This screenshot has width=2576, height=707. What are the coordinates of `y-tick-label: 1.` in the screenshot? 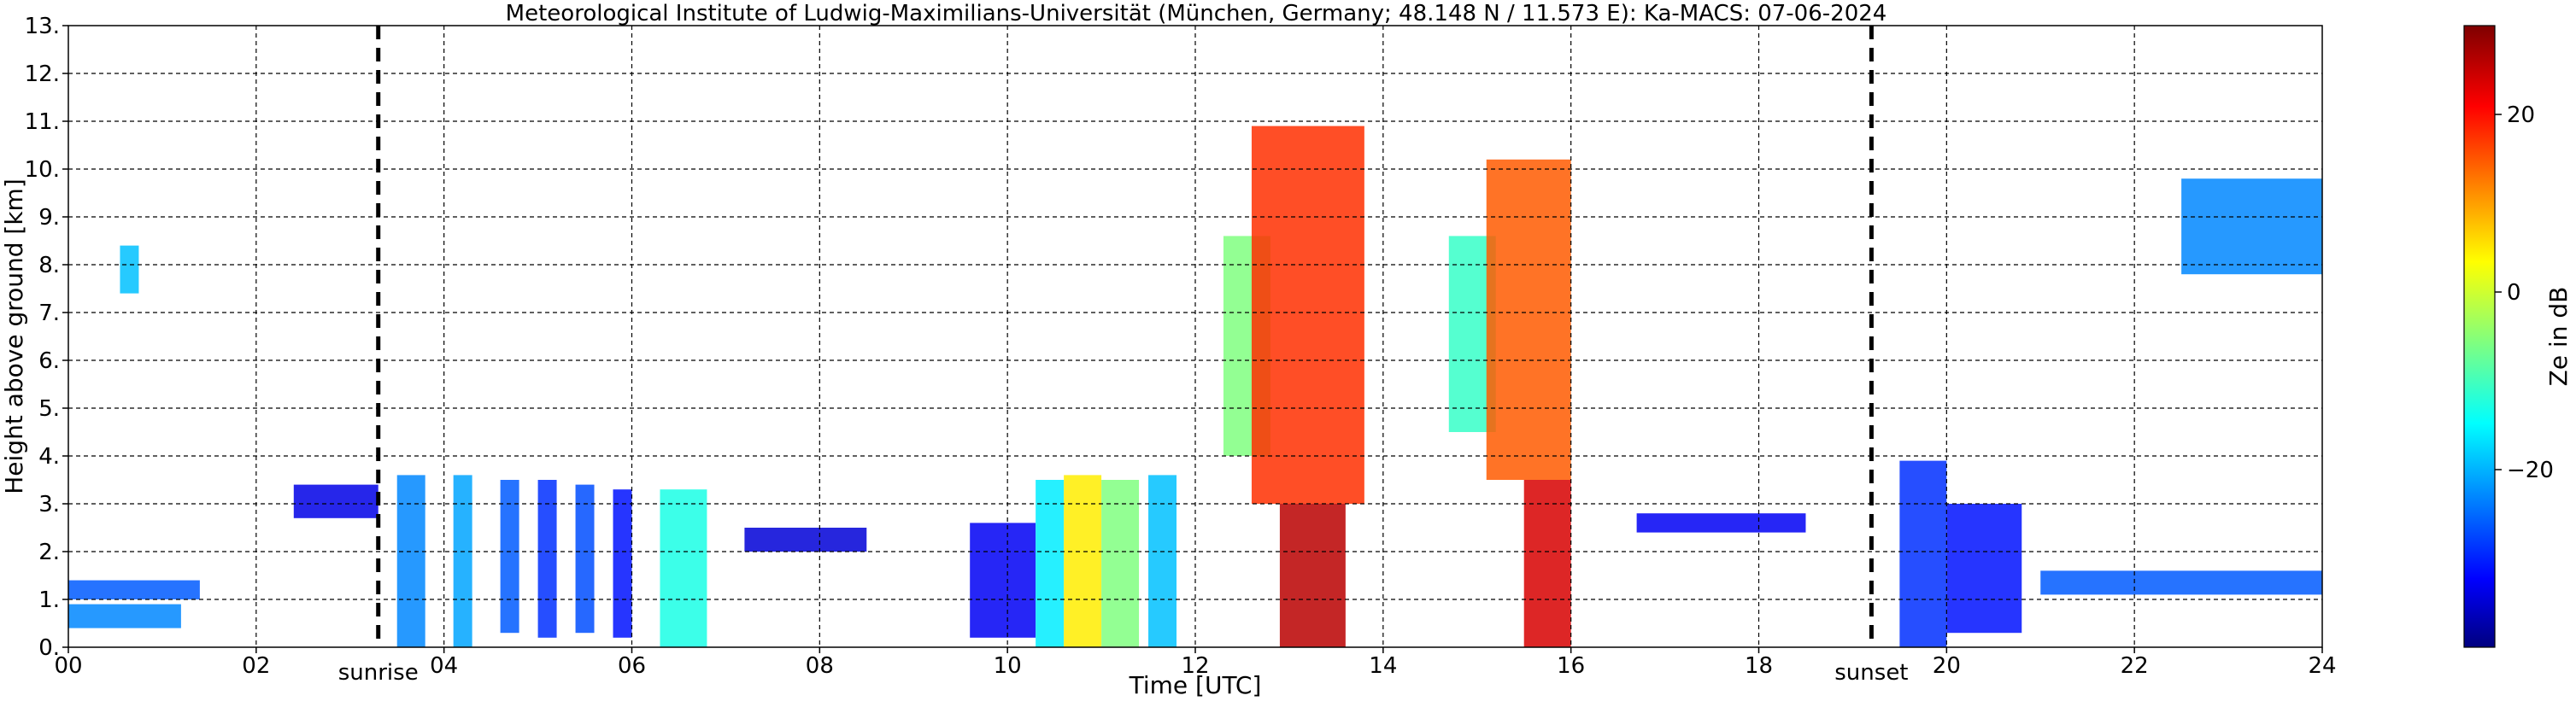 It's located at (49, 600).